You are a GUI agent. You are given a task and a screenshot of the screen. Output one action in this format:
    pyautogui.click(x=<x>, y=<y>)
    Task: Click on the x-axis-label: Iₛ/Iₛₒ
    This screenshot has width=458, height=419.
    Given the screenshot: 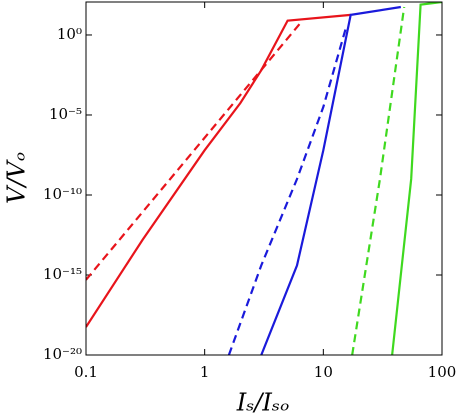 What is the action you would take?
    pyautogui.click(x=262, y=403)
    